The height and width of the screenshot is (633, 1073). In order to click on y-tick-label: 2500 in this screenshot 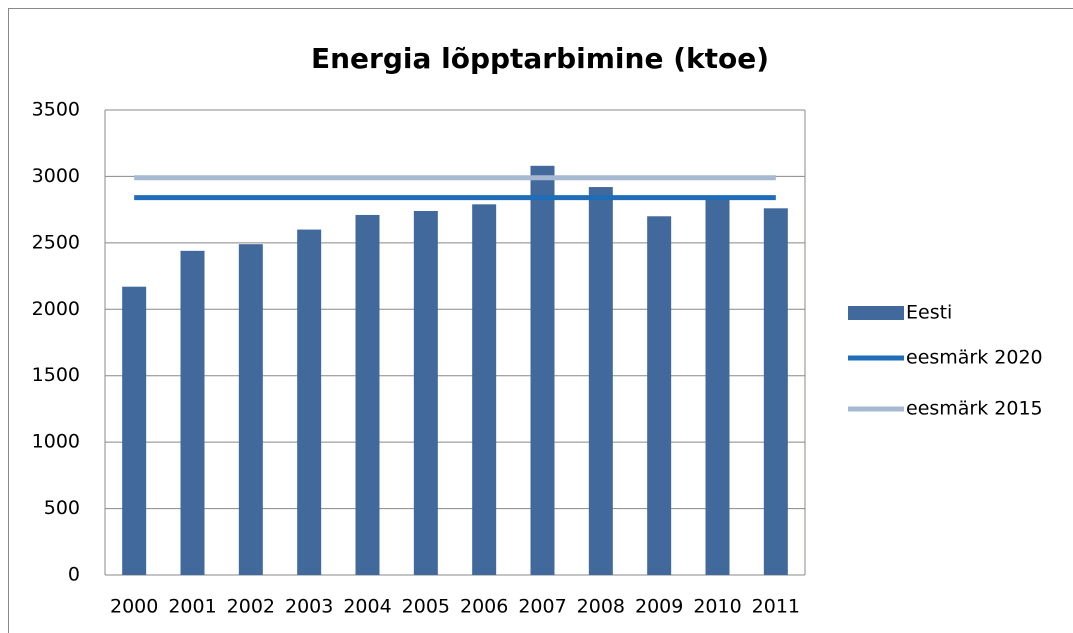, I will do `click(56, 242)`.